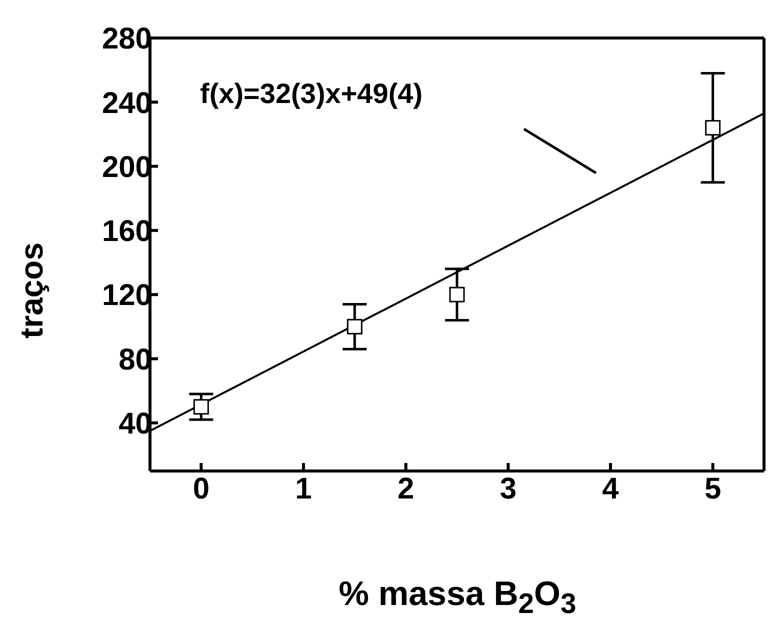 The height and width of the screenshot is (636, 775). I want to click on x-tick-label: 0, so click(201, 489).